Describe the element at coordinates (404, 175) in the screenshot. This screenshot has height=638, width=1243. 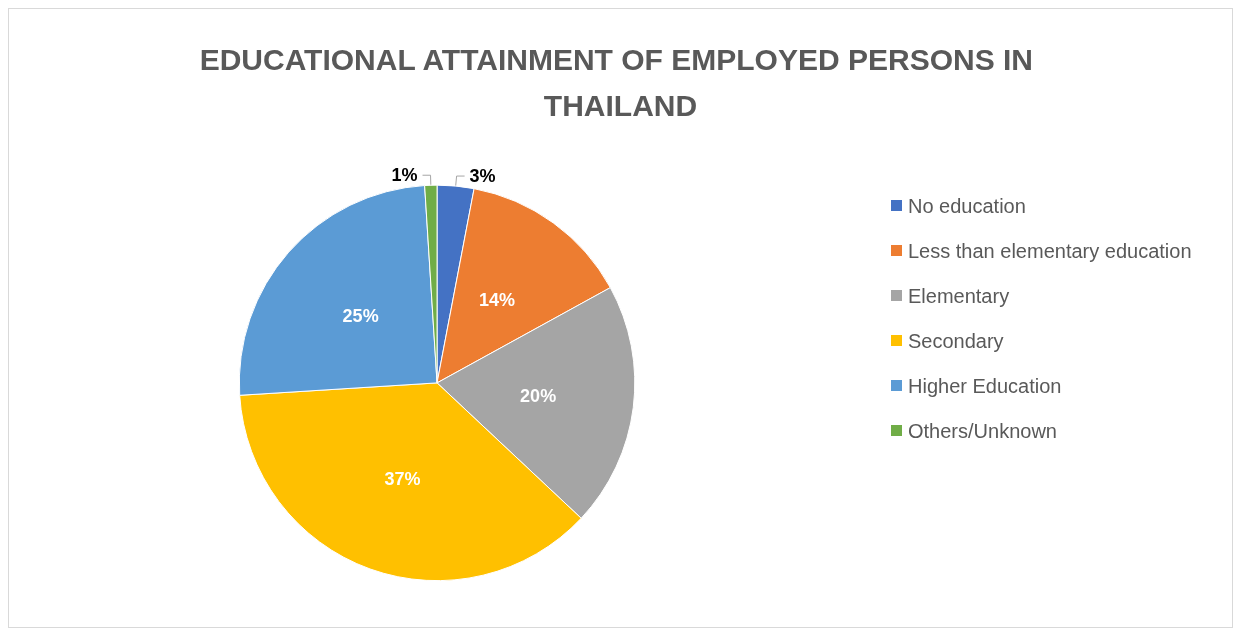
I see `data-label: 1%` at that location.